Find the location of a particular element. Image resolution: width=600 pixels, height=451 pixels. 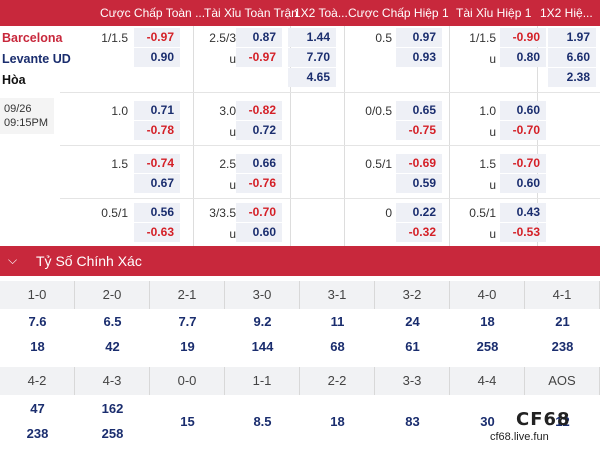

score-label: 2-0 is located at coordinates (112, 295).